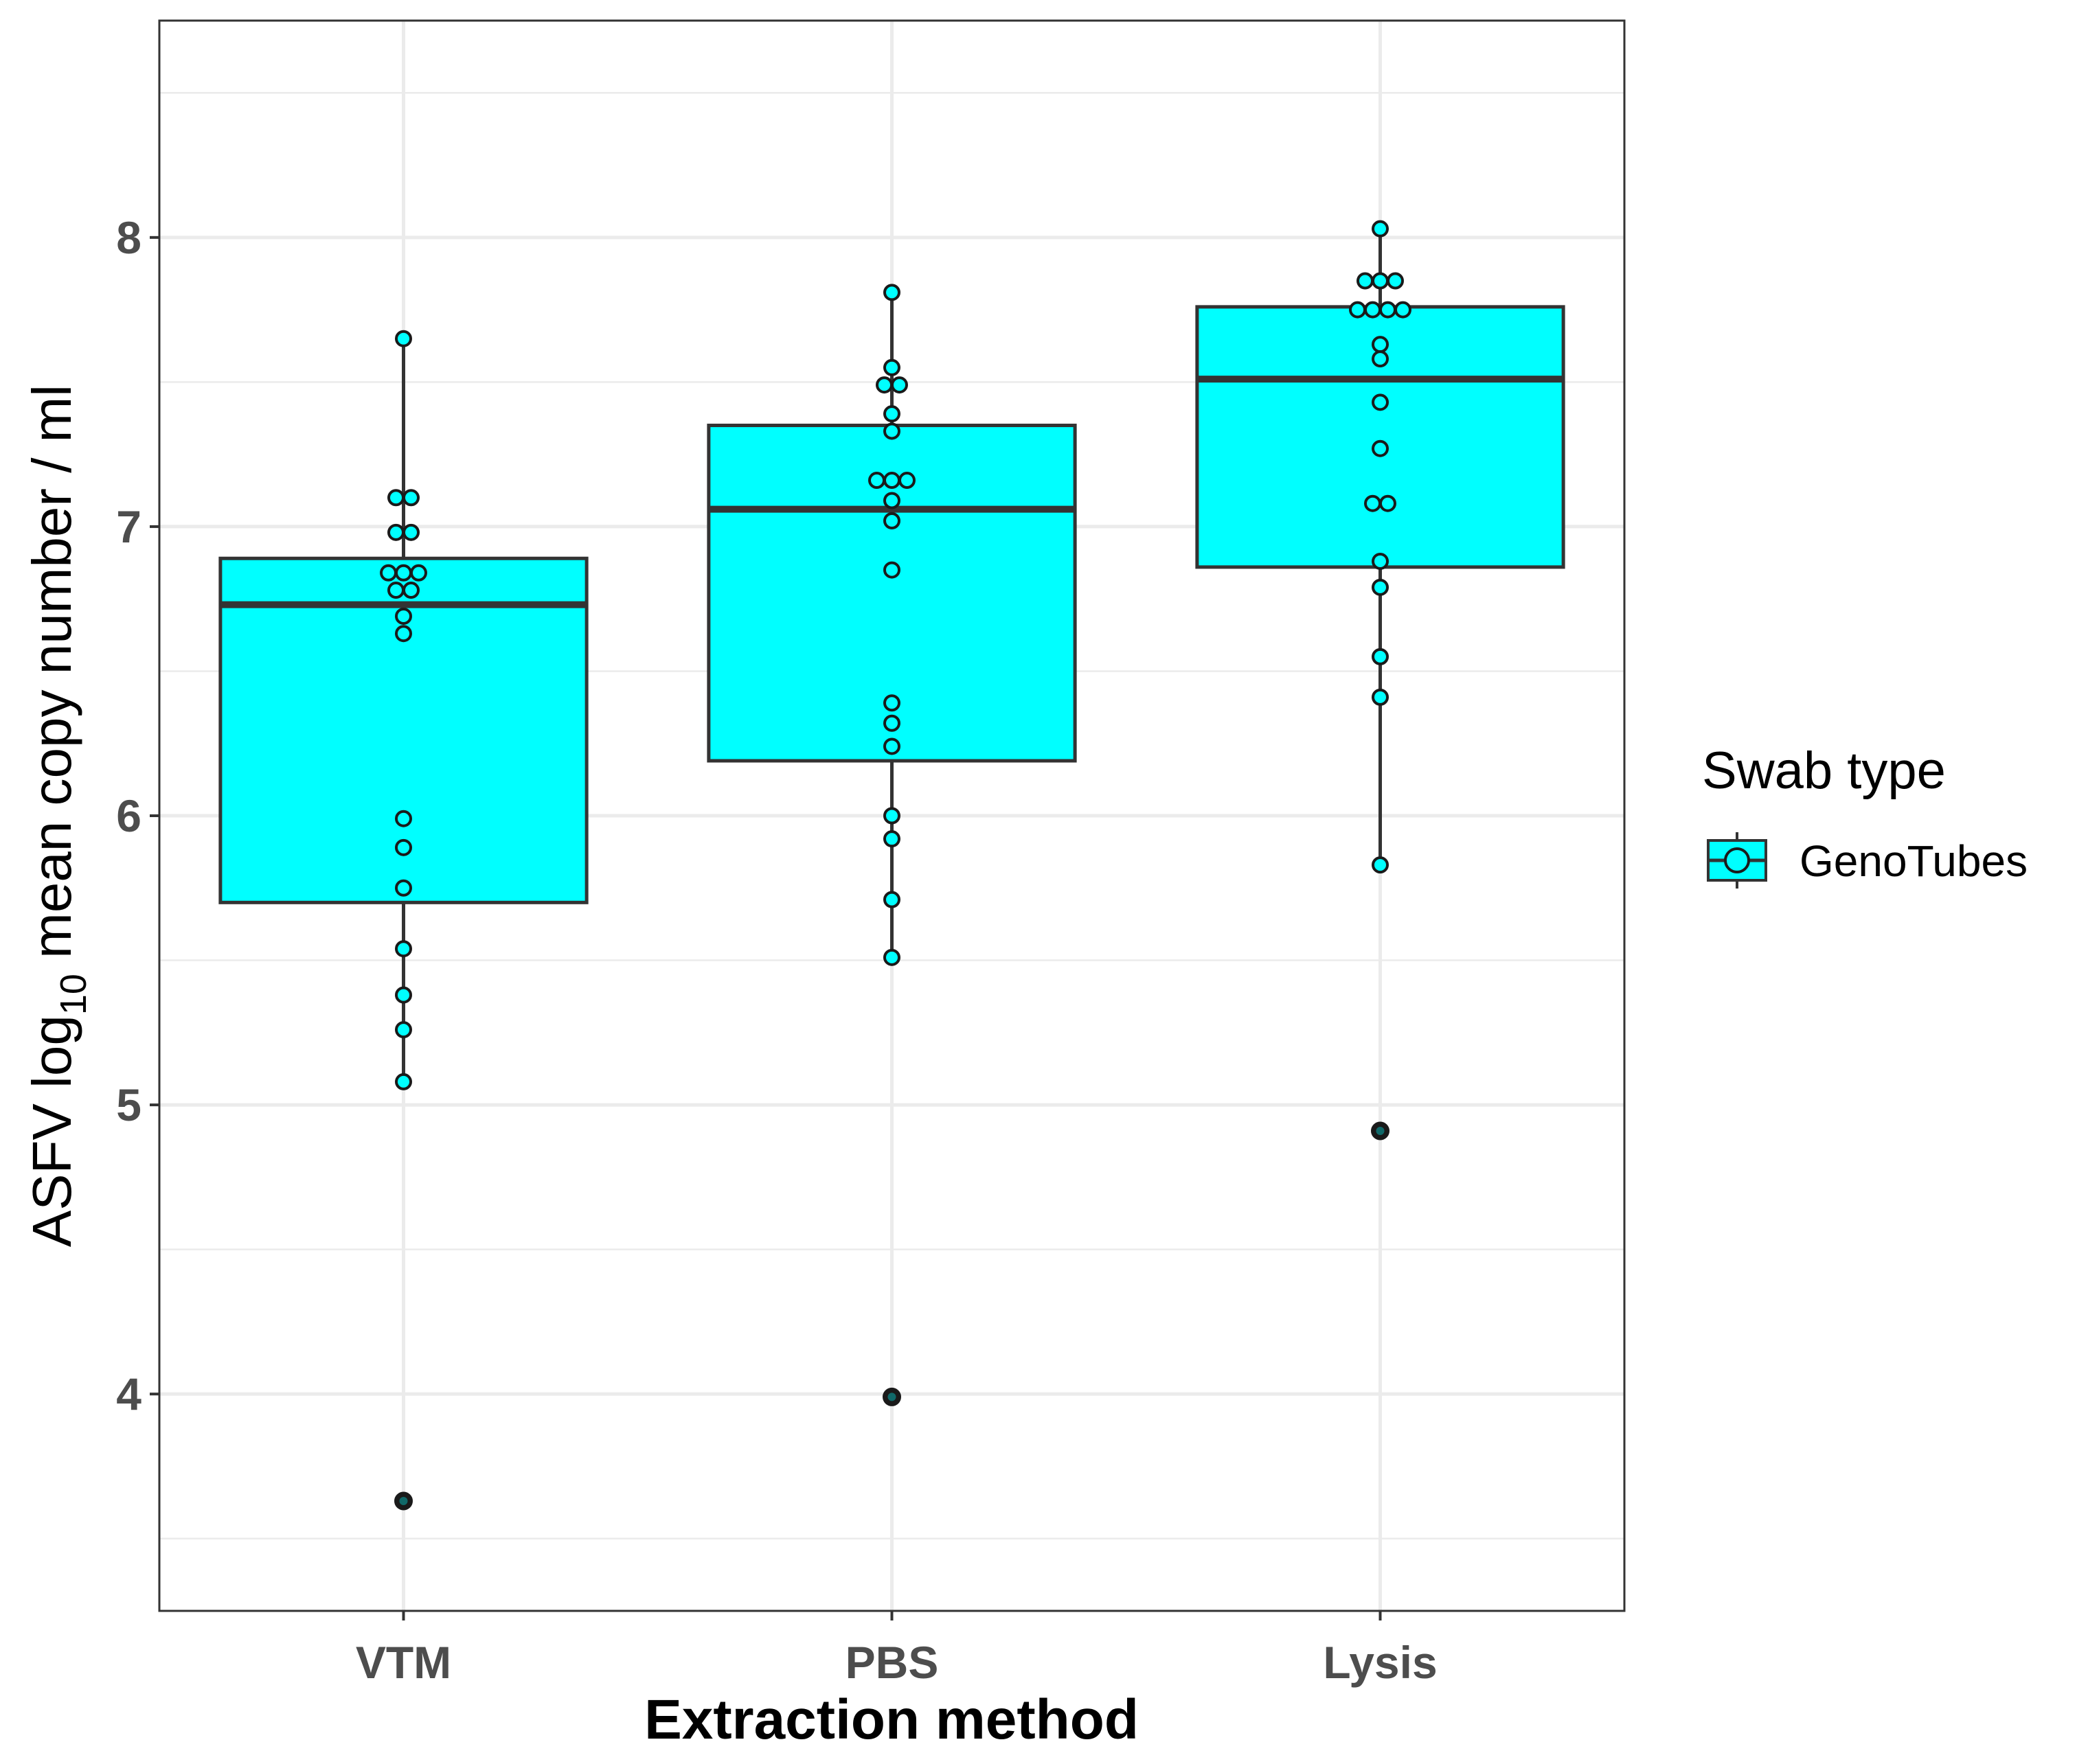  Describe the element at coordinates (1865, 816) in the screenshot. I see `legend: Swab type GenoTubes` at that location.